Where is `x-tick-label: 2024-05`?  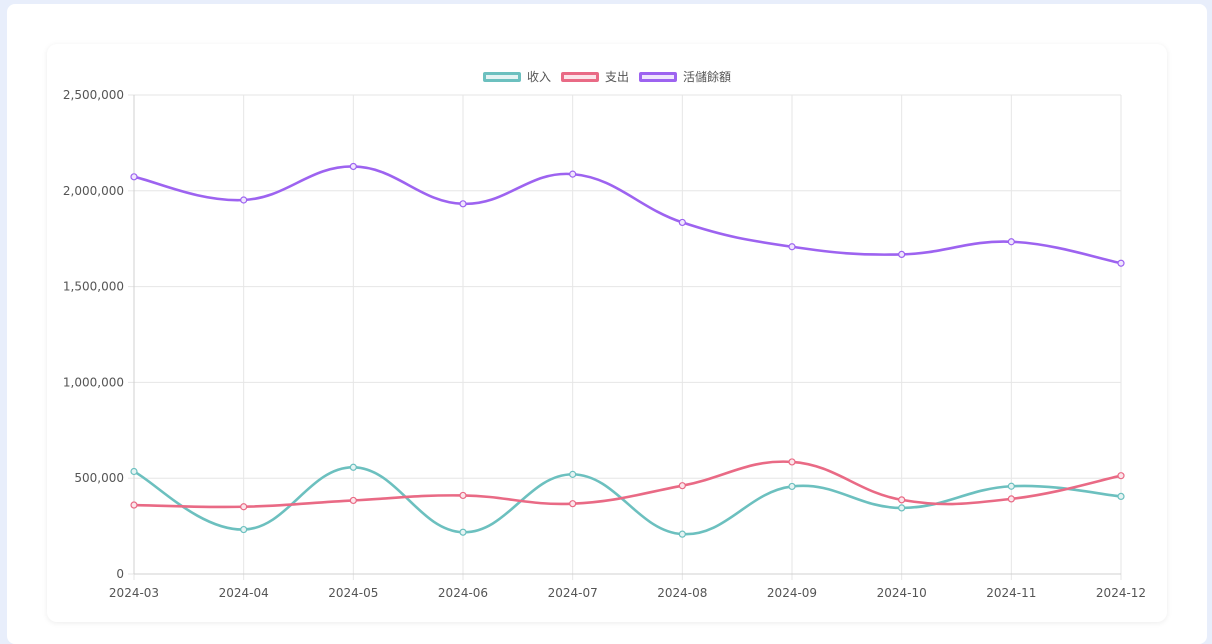 x-tick-label: 2024-05 is located at coordinates (353, 593).